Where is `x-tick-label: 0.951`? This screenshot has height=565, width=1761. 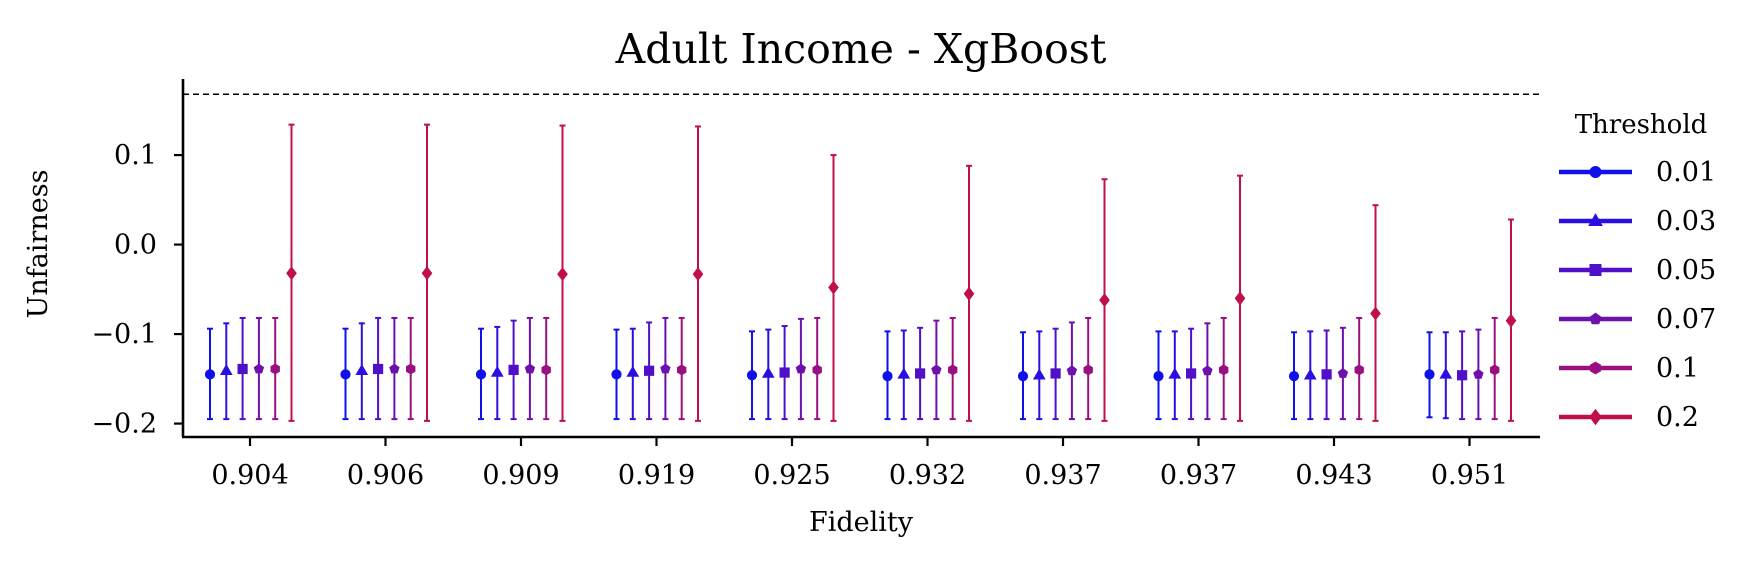
x-tick-label: 0.951 is located at coordinates (1469, 475).